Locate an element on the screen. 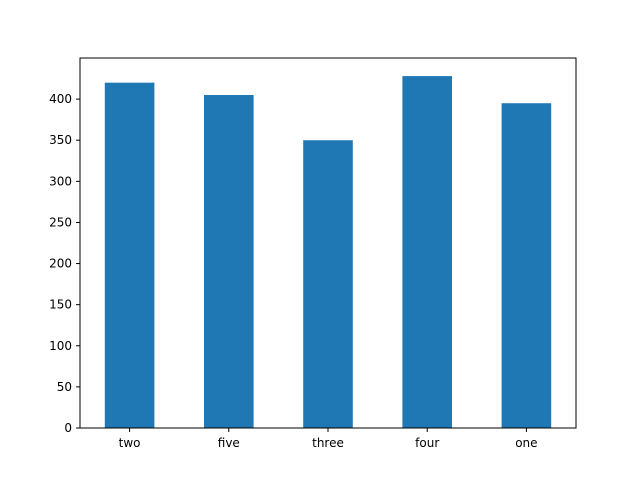 The height and width of the screenshot is (480, 640). x-axis: two five three four one is located at coordinates (328, 439).